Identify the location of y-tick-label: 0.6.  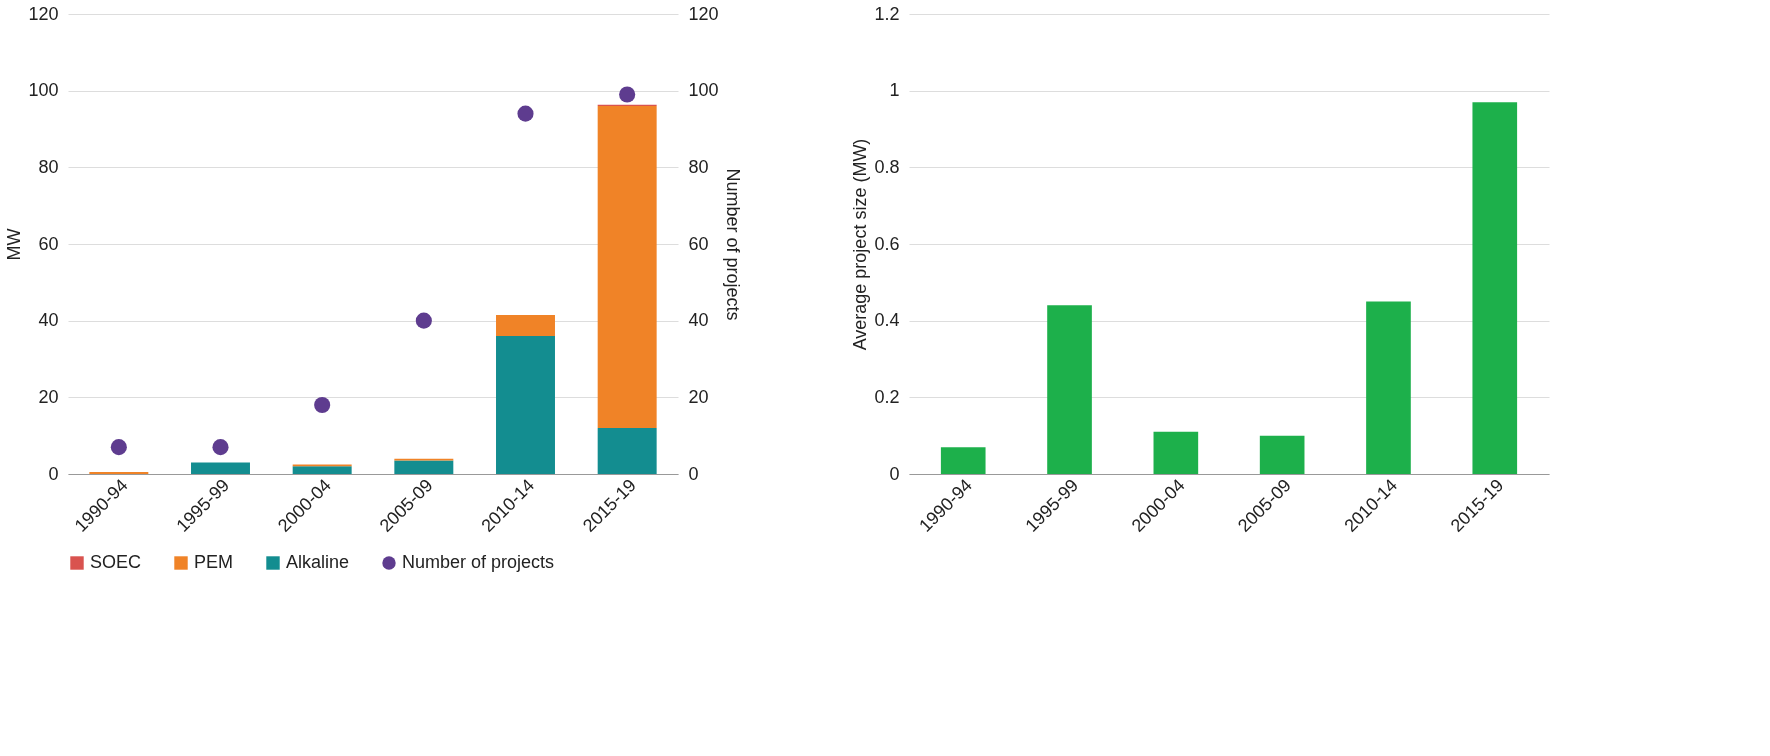
(887, 243).